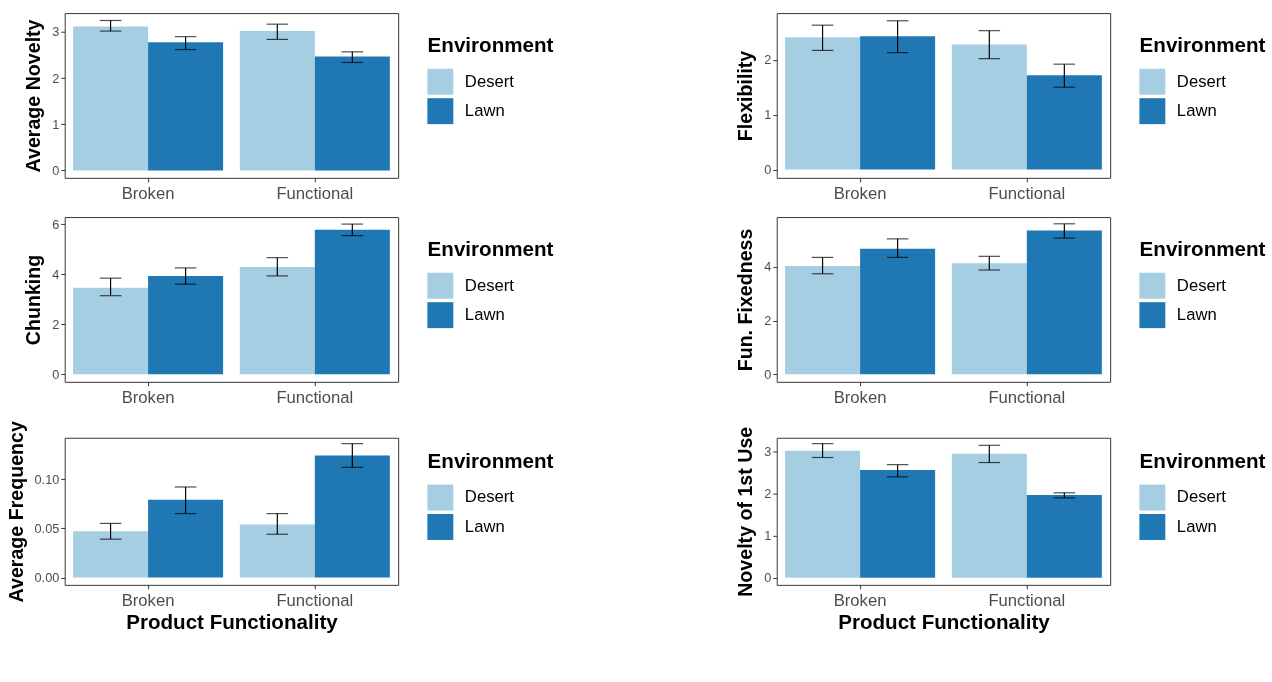 This screenshot has height=682, width=1272. What do you see at coordinates (33, 96) in the screenshot?
I see `y-axis-title: Average Novelty` at bounding box center [33, 96].